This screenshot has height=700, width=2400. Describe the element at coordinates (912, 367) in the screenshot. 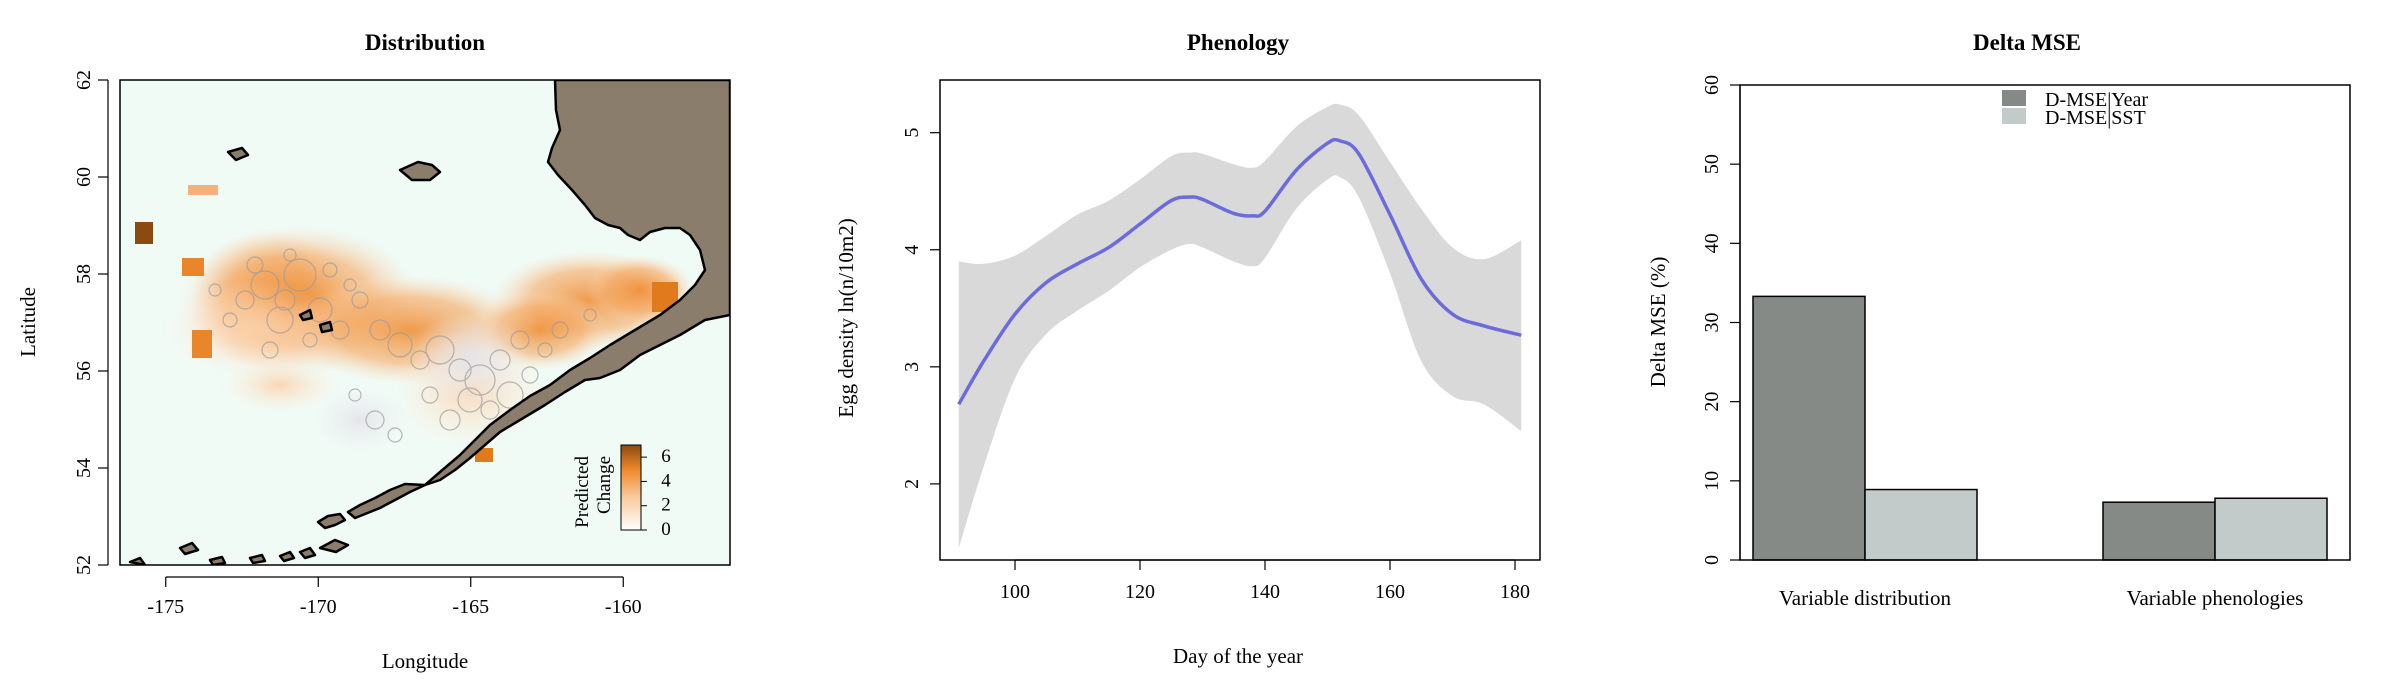

I see `phenology-y-tick-label: 3` at that location.